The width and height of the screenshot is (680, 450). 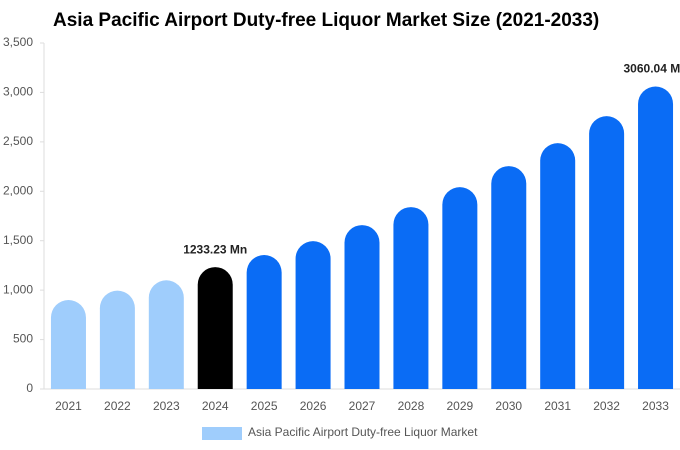 What do you see at coordinates (222, 433) in the screenshot?
I see `legend-swatch` at bounding box center [222, 433].